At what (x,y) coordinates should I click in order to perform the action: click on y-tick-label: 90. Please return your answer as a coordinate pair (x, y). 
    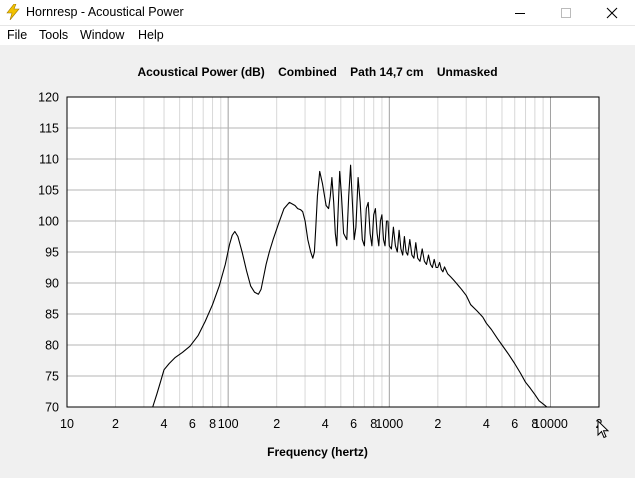
    Looking at the image, I should click on (52, 284).